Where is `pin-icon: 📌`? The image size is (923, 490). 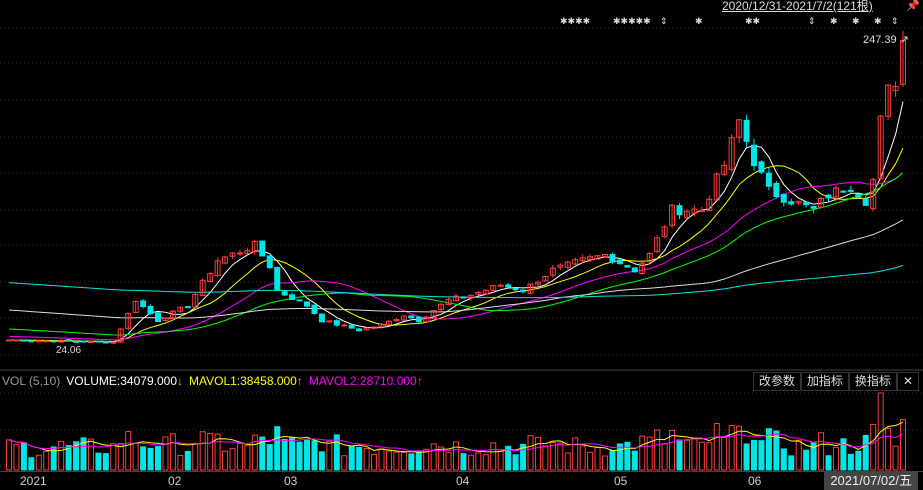
pin-icon: 📌 is located at coordinates (913, 6).